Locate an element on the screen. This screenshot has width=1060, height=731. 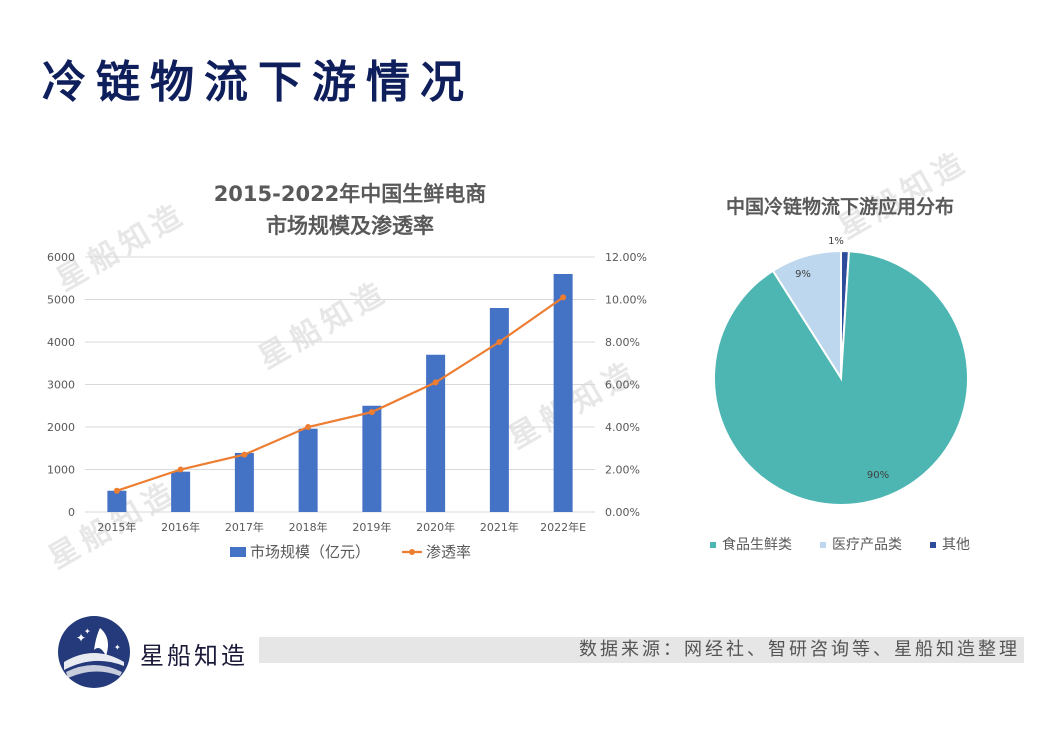
y-right-tick-label: 12.00% is located at coordinates (626, 257).